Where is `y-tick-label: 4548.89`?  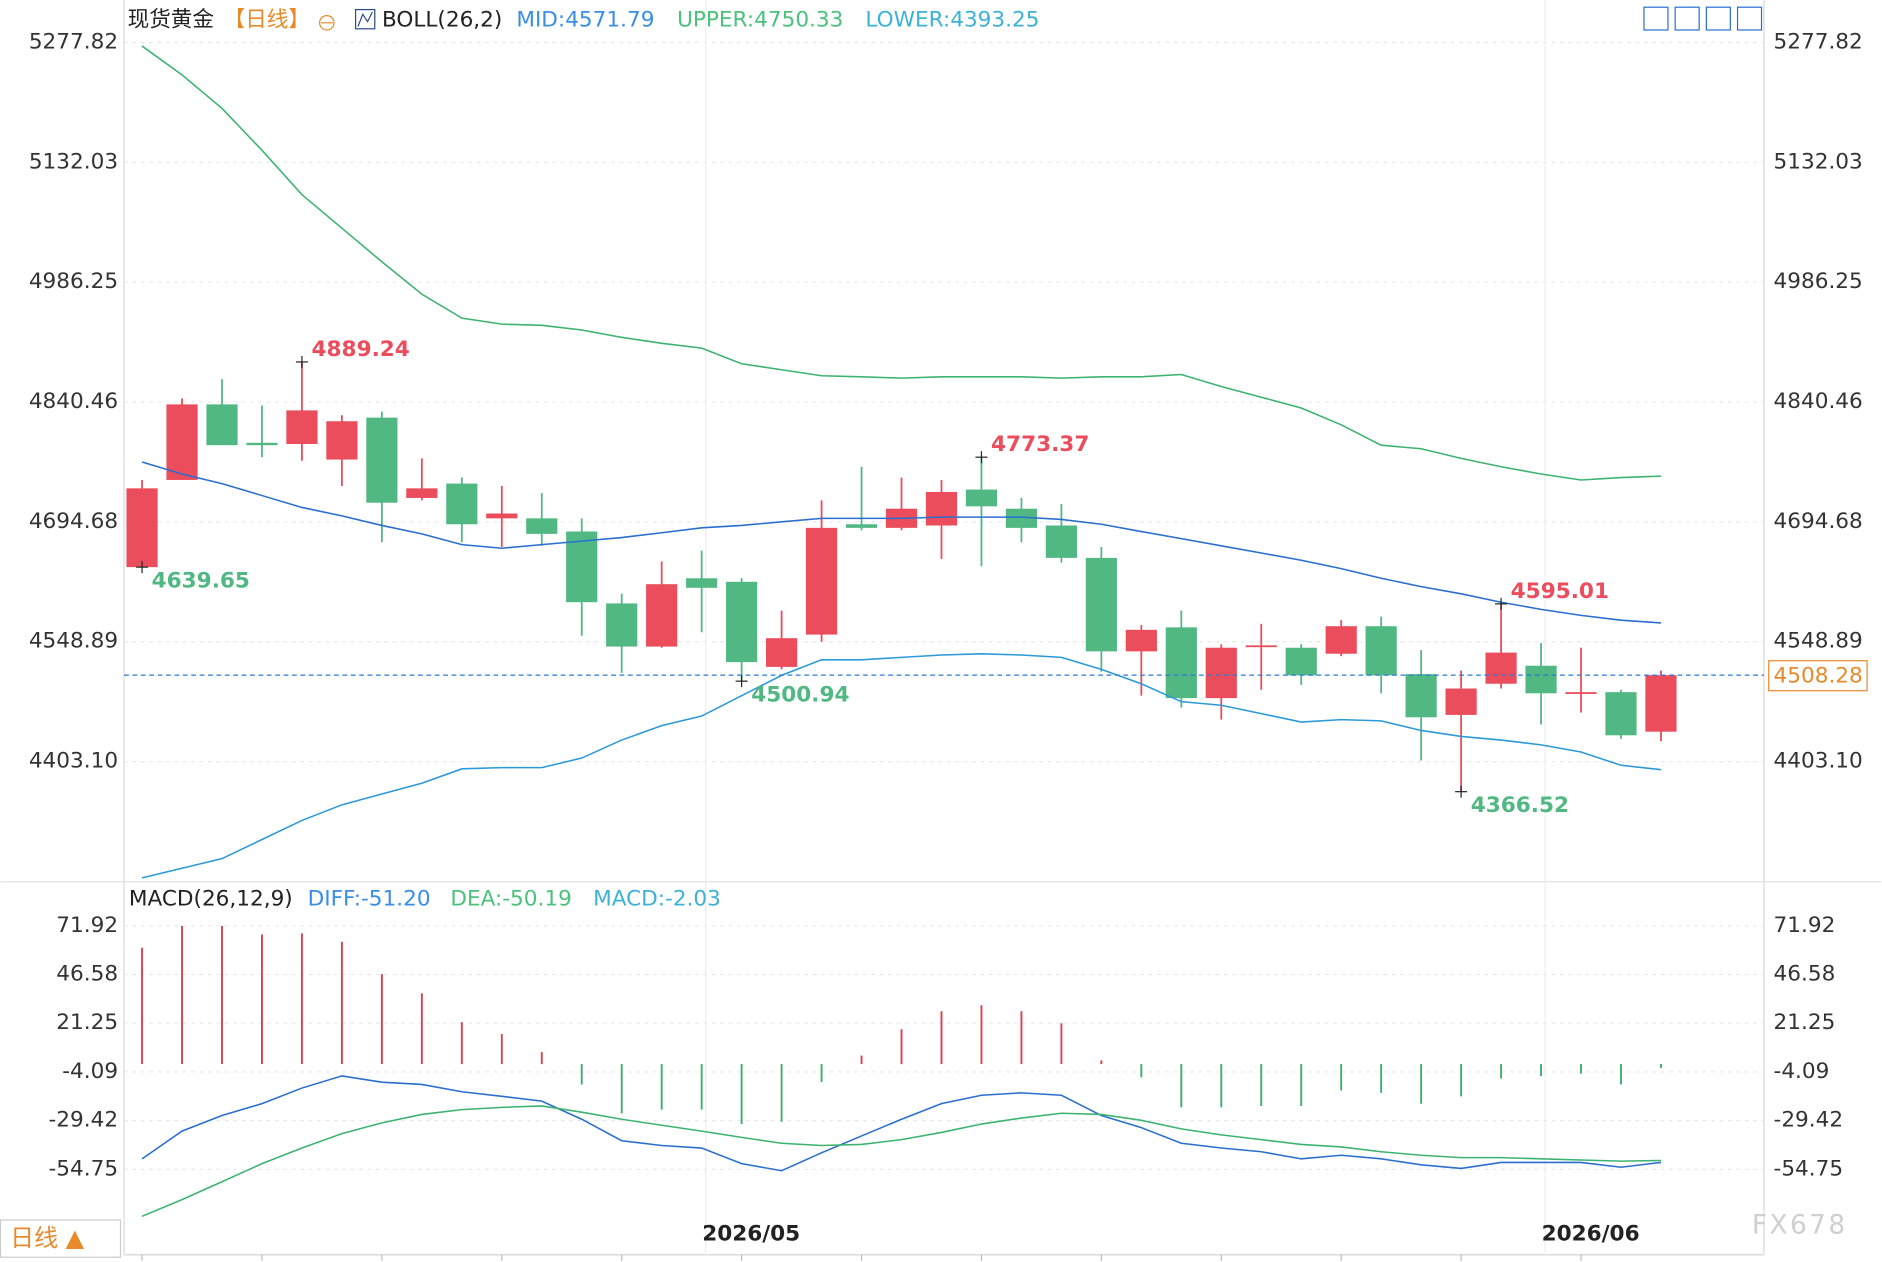 y-tick-label: 4548.89 is located at coordinates (73, 641).